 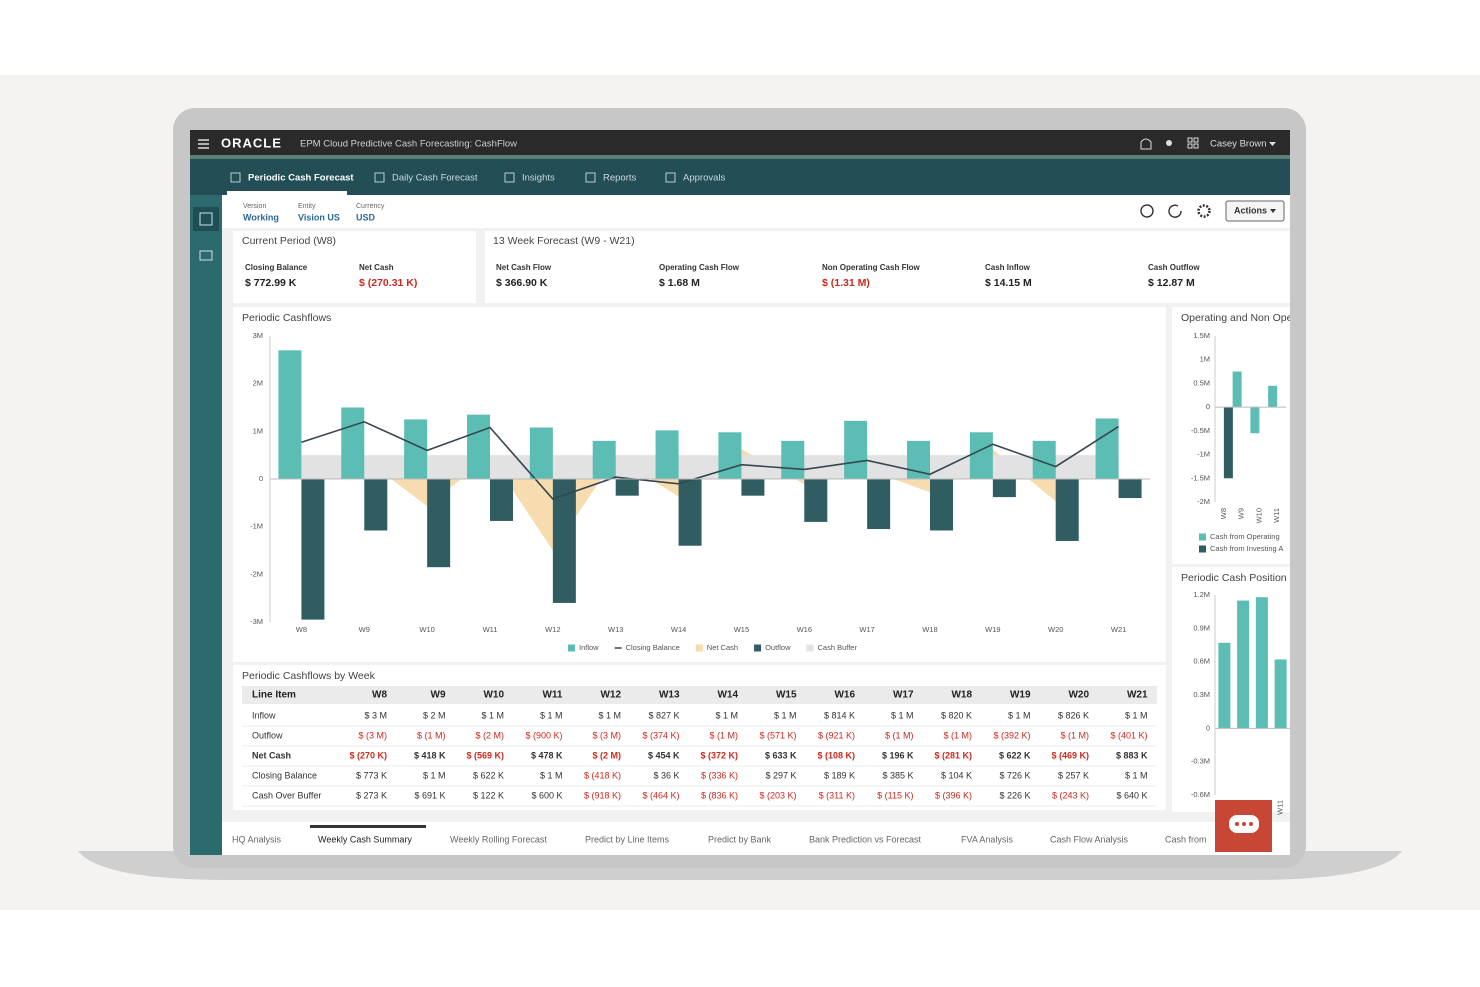 I want to click on user-name: Casey Brown, so click(x=1238, y=144).